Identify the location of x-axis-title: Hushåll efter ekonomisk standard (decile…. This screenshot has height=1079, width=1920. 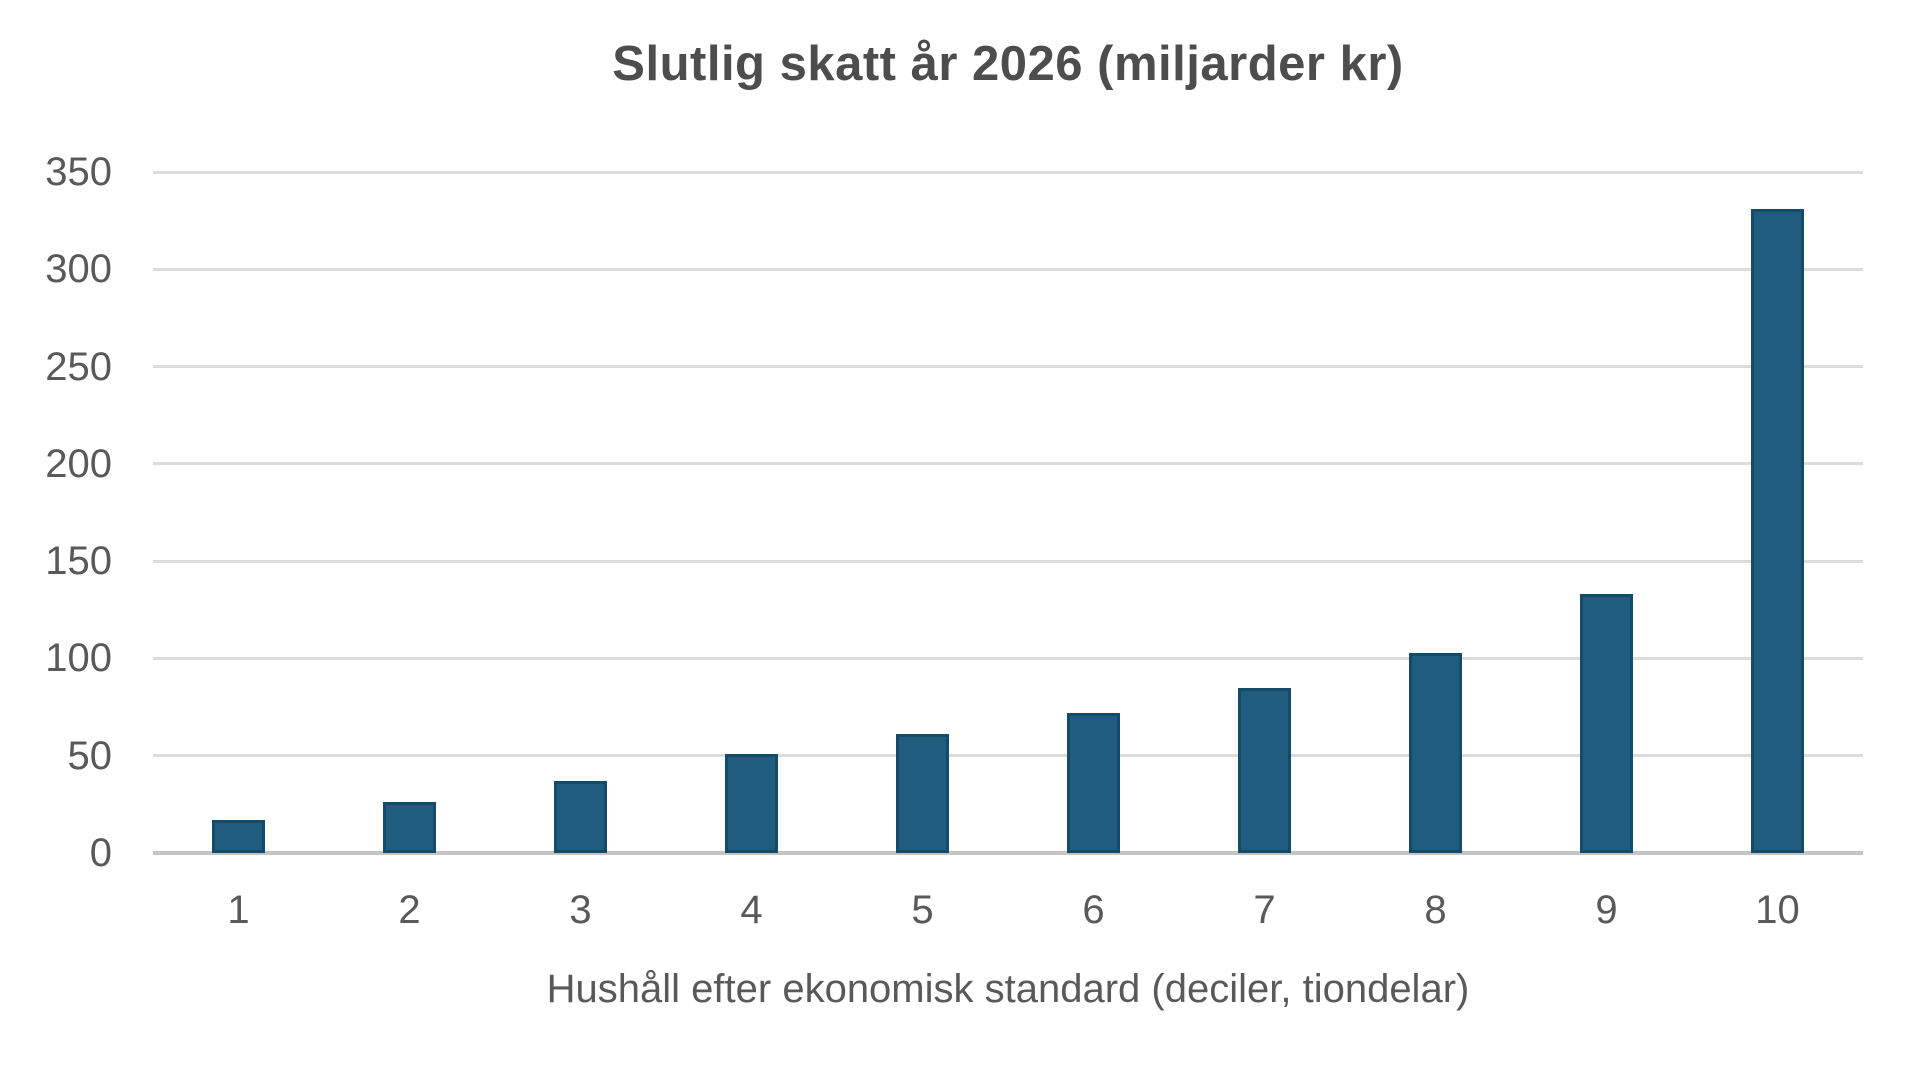
(1008, 989).